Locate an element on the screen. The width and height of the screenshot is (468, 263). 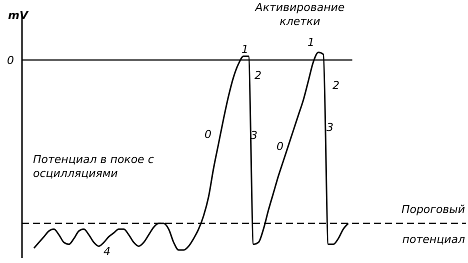
annotation: Потенциал в покое с осцилляциями is located at coordinates (94, 167).